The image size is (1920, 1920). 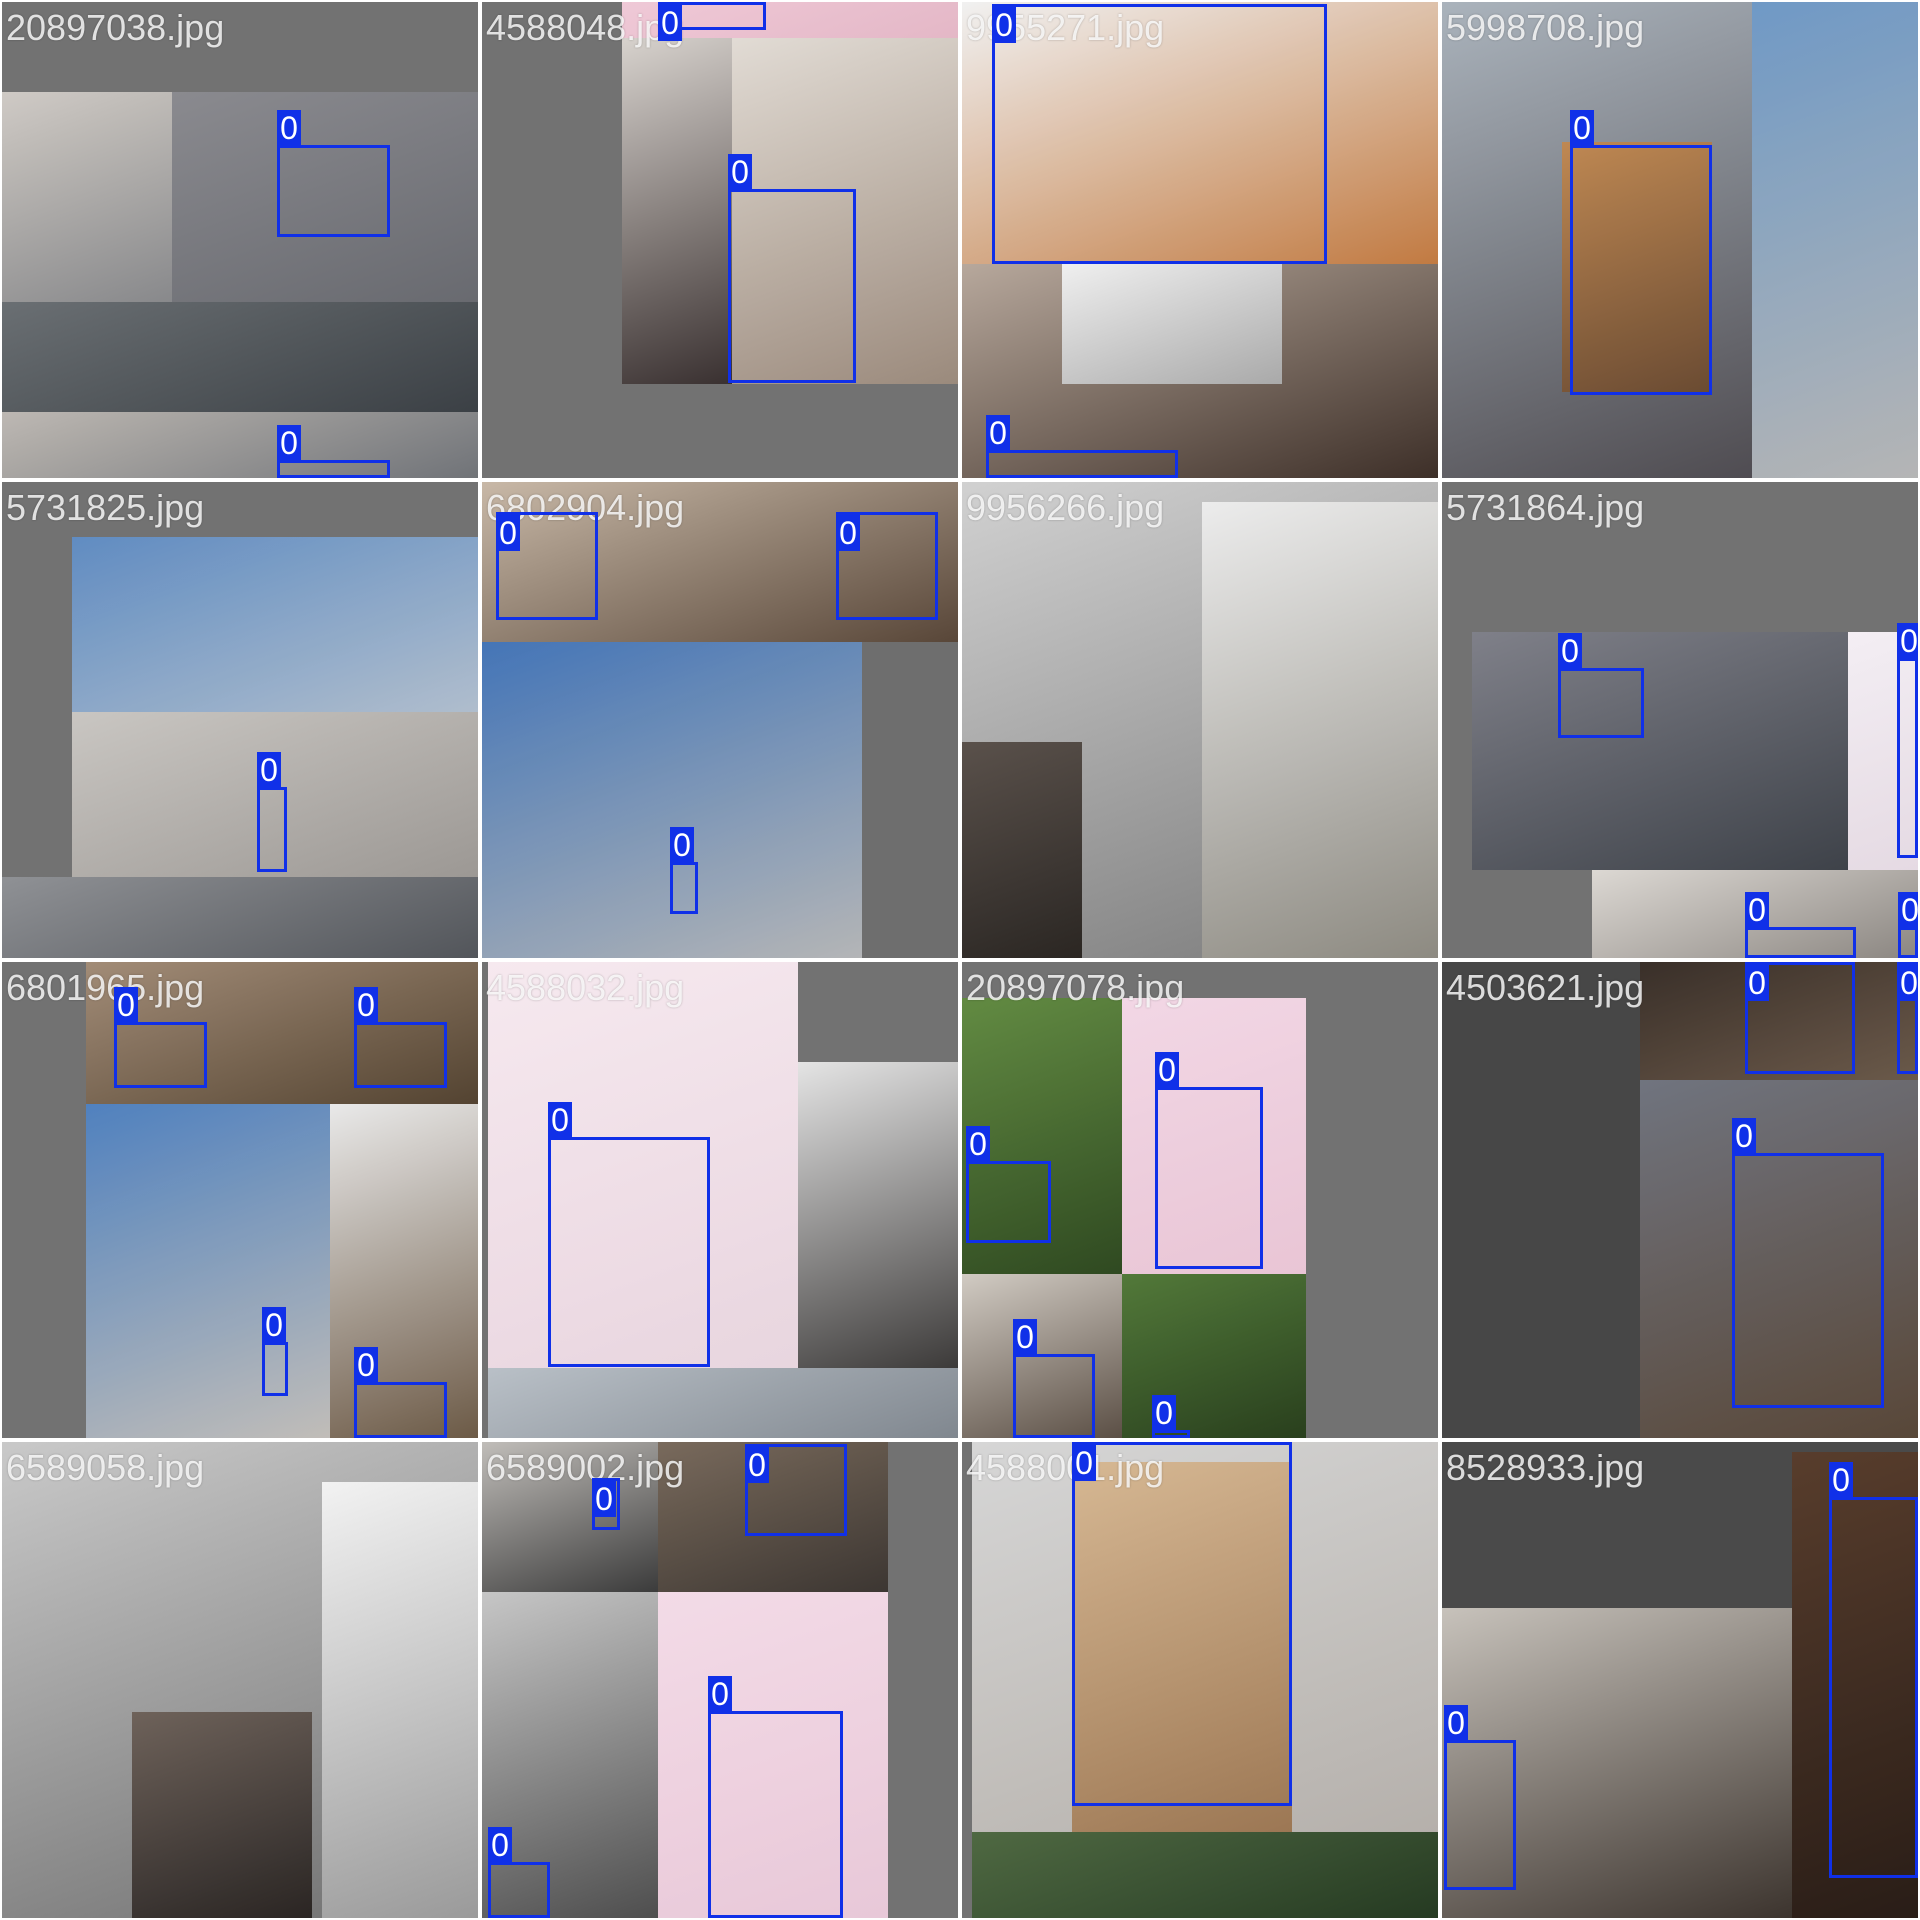 I want to click on mosaic-tile: 9955271.jpg 0 0, so click(x=1200, y=240).